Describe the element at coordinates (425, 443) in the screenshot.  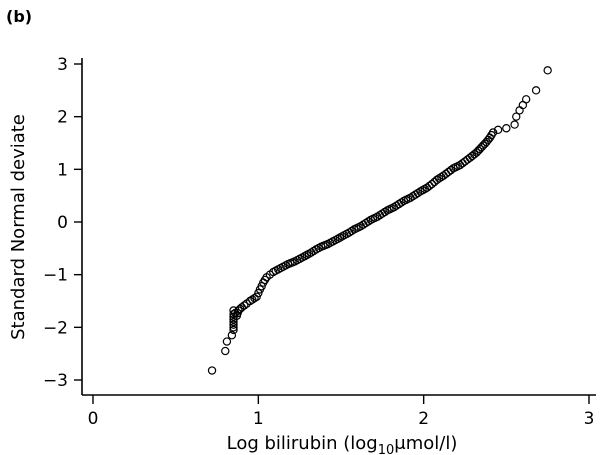
I see `x-axis-title-tail: μmol/l)` at that location.